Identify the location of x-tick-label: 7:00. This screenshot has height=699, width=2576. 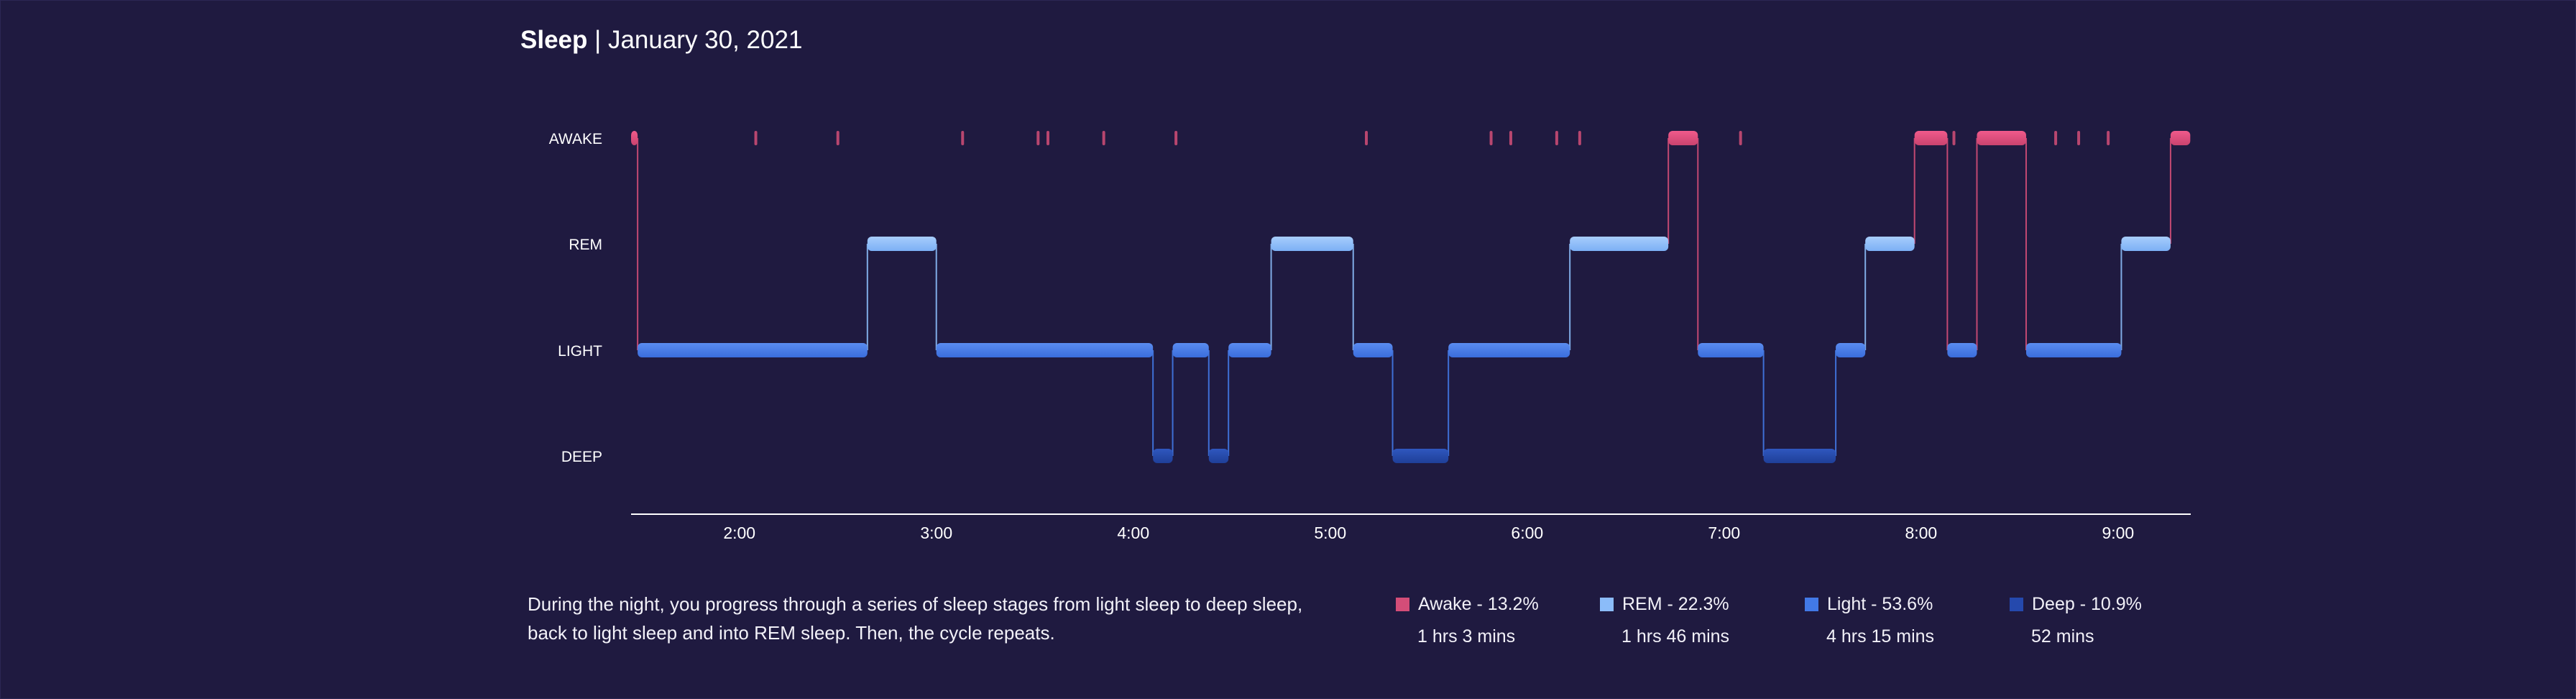
(1724, 533).